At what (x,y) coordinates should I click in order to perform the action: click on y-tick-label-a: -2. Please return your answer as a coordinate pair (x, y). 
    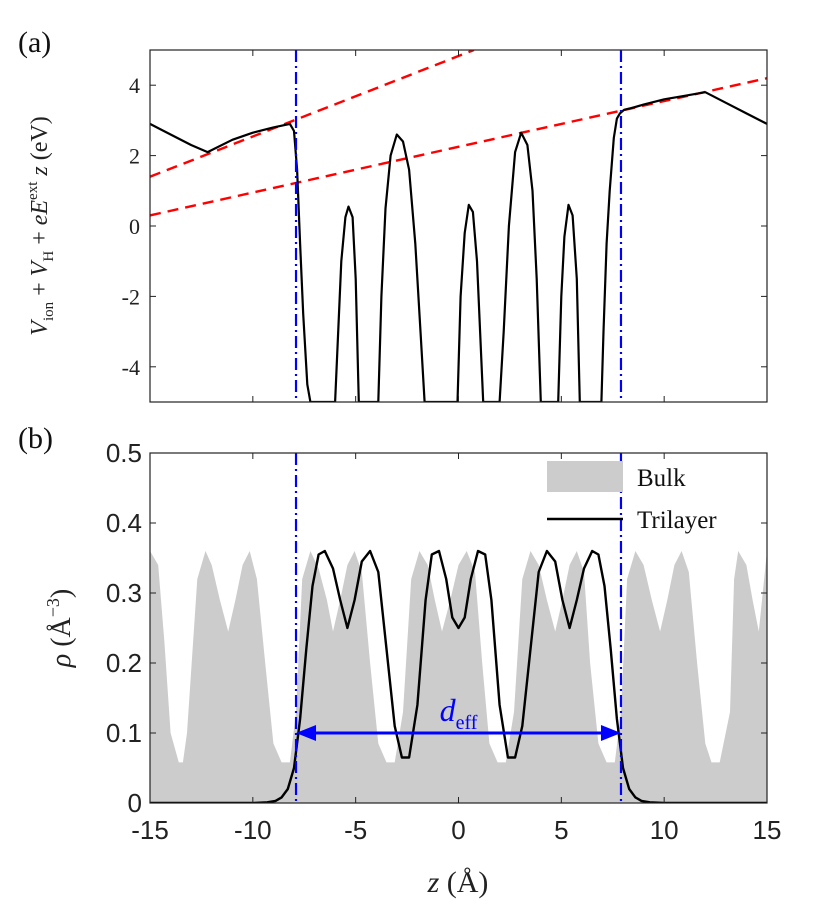
    Looking at the image, I should click on (131, 296).